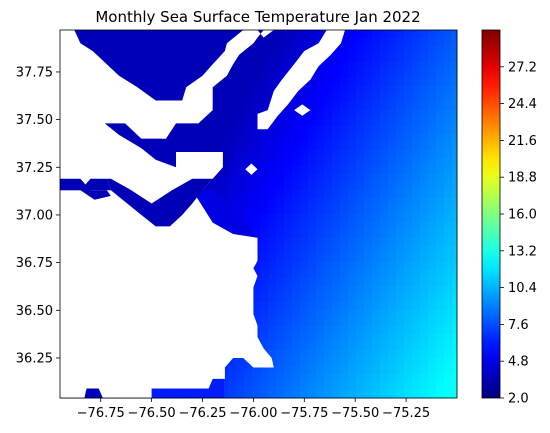 The image size is (550, 433). I want to click on x-tick-label: −75.25, so click(406, 413).